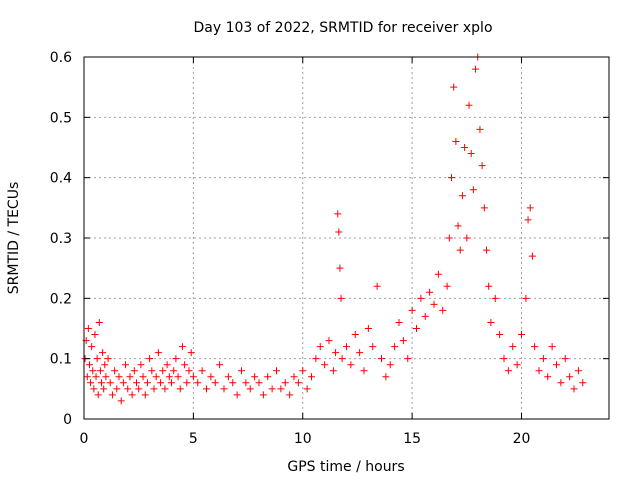 The height and width of the screenshot is (480, 640). What do you see at coordinates (412, 439) in the screenshot?
I see `x-tick-label: 15` at bounding box center [412, 439].